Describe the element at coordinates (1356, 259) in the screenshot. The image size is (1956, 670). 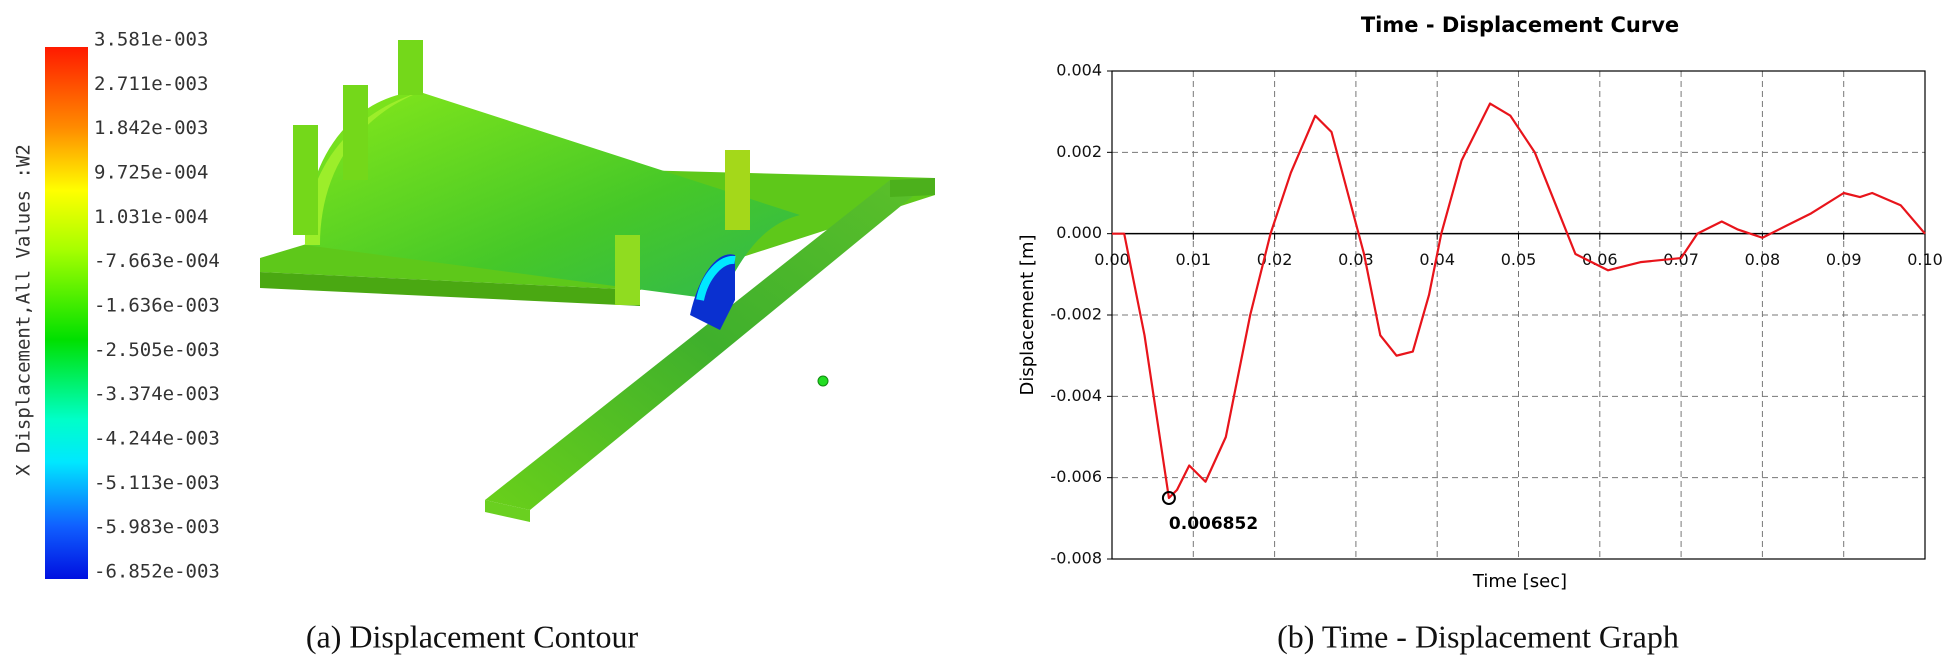
I see `x-tick-label: 0.03` at that location.